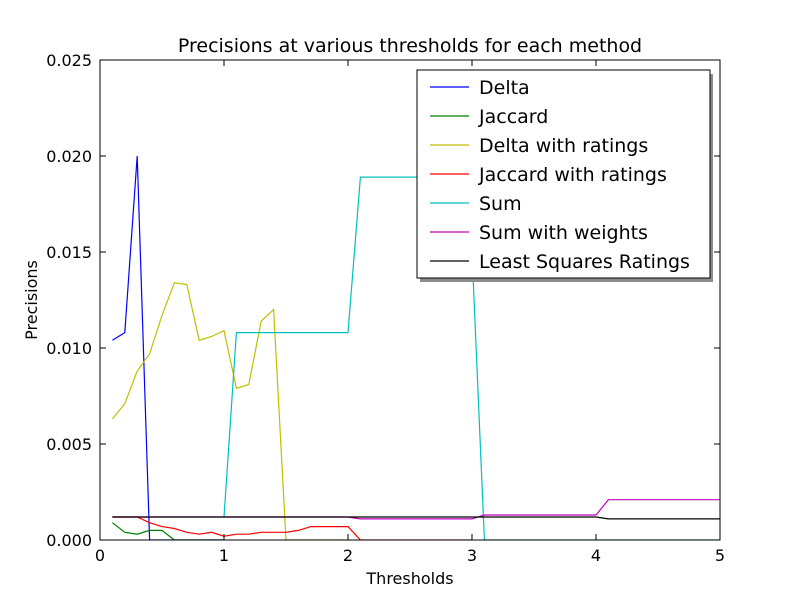  What do you see at coordinates (69, 252) in the screenshot?
I see `y-tick-label-3: 0.015` at bounding box center [69, 252].